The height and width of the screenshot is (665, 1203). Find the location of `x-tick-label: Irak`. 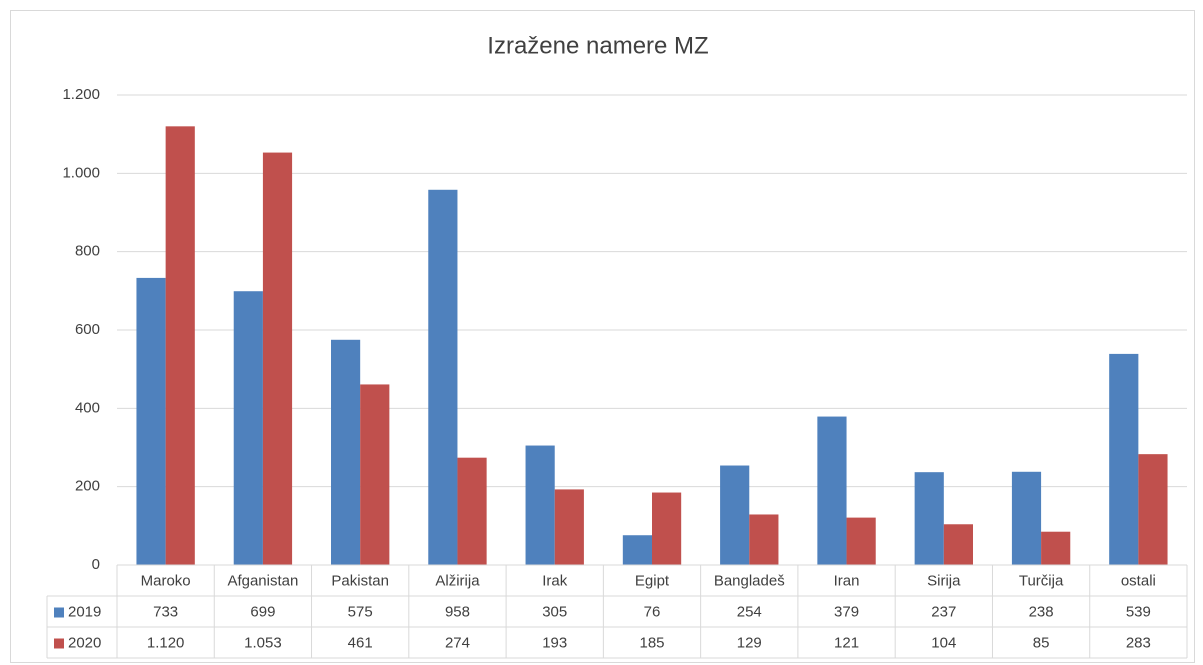

x-tick-label: Irak is located at coordinates (555, 580).